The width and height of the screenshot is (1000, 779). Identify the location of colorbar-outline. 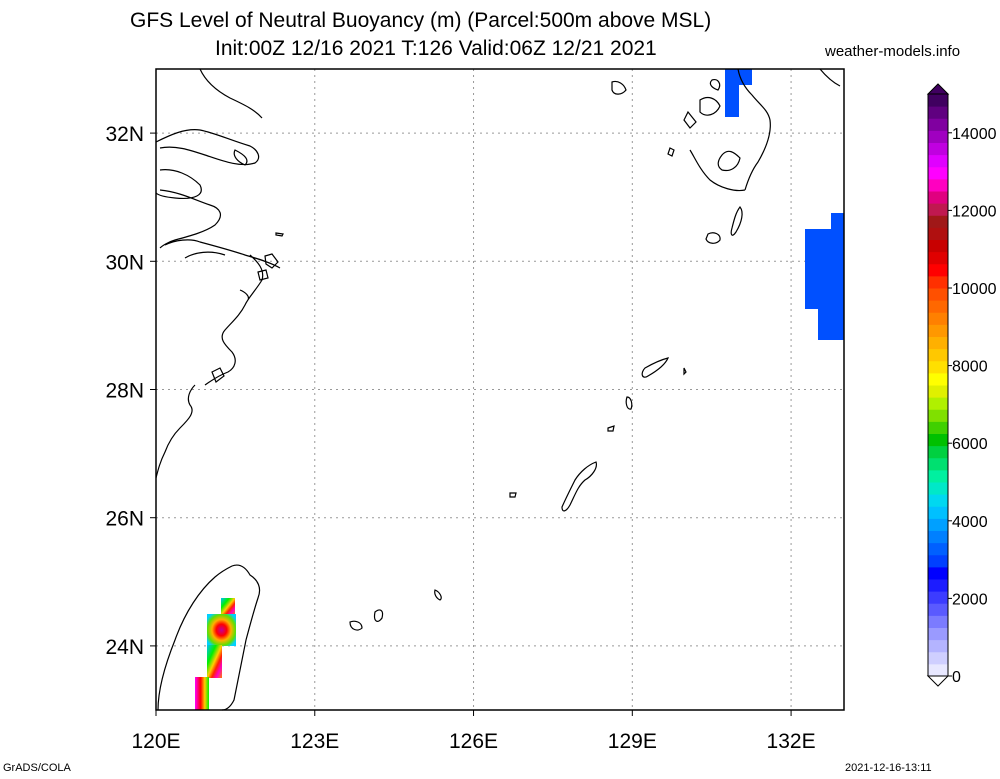
(938, 385).